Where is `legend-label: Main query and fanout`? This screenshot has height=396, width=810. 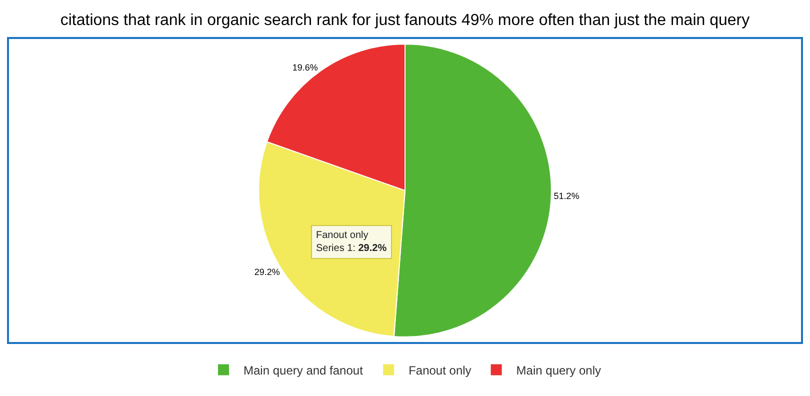
legend-label: Main query and fanout is located at coordinates (304, 370).